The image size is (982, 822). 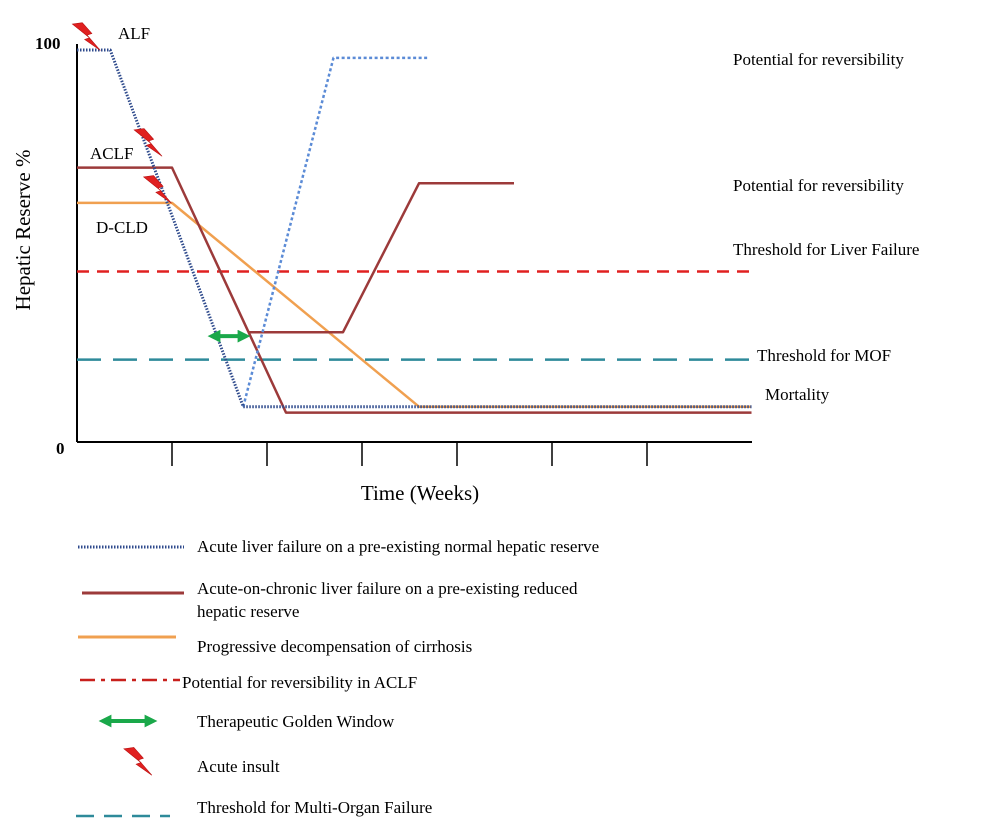 I want to click on legend-label-mof: Threshold for Multi-Organ Failure, so click(x=314, y=807).